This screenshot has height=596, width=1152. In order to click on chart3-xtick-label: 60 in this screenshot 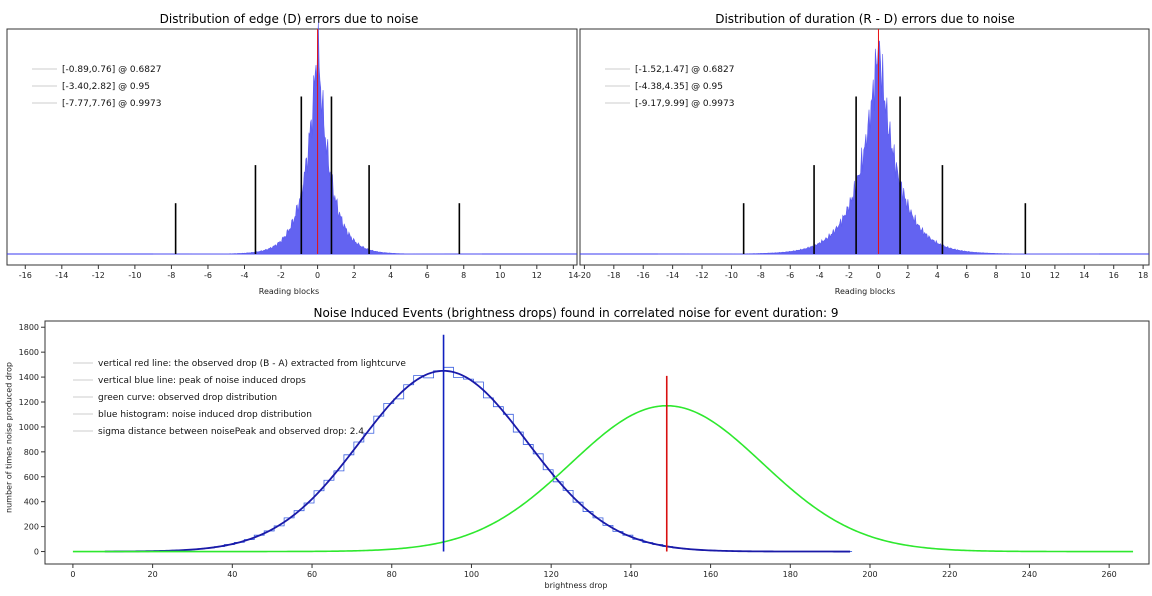, I will do `click(312, 574)`.